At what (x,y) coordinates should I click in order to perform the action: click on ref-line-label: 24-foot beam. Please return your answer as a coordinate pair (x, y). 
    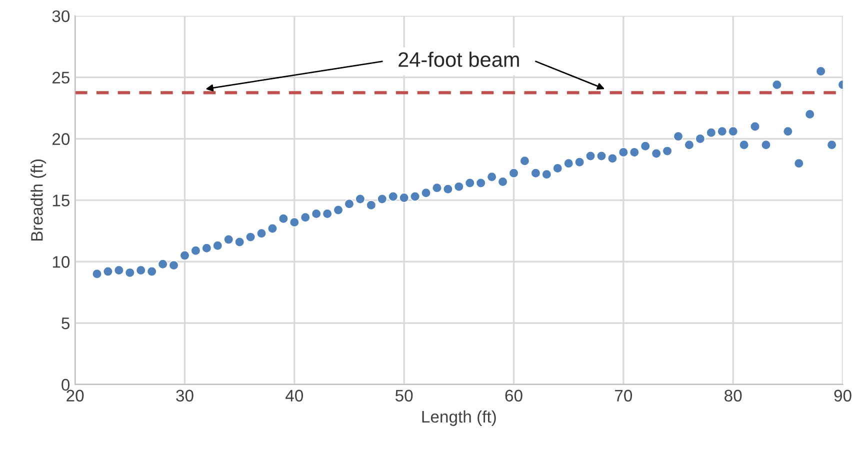
    Looking at the image, I should click on (458, 59).